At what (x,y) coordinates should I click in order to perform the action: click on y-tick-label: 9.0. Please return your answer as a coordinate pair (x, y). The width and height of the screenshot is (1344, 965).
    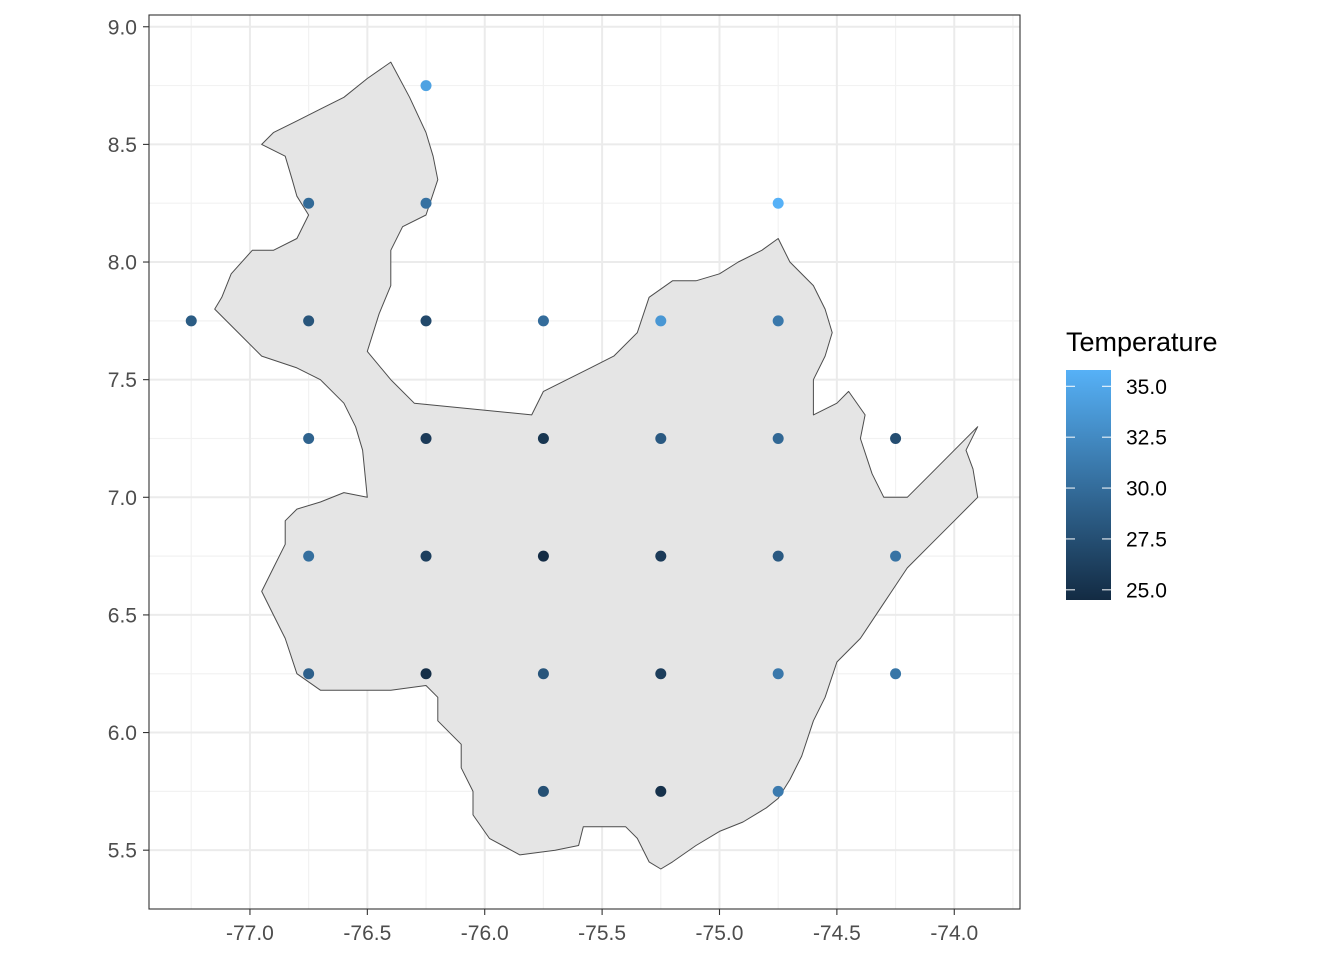
    Looking at the image, I should click on (122, 27).